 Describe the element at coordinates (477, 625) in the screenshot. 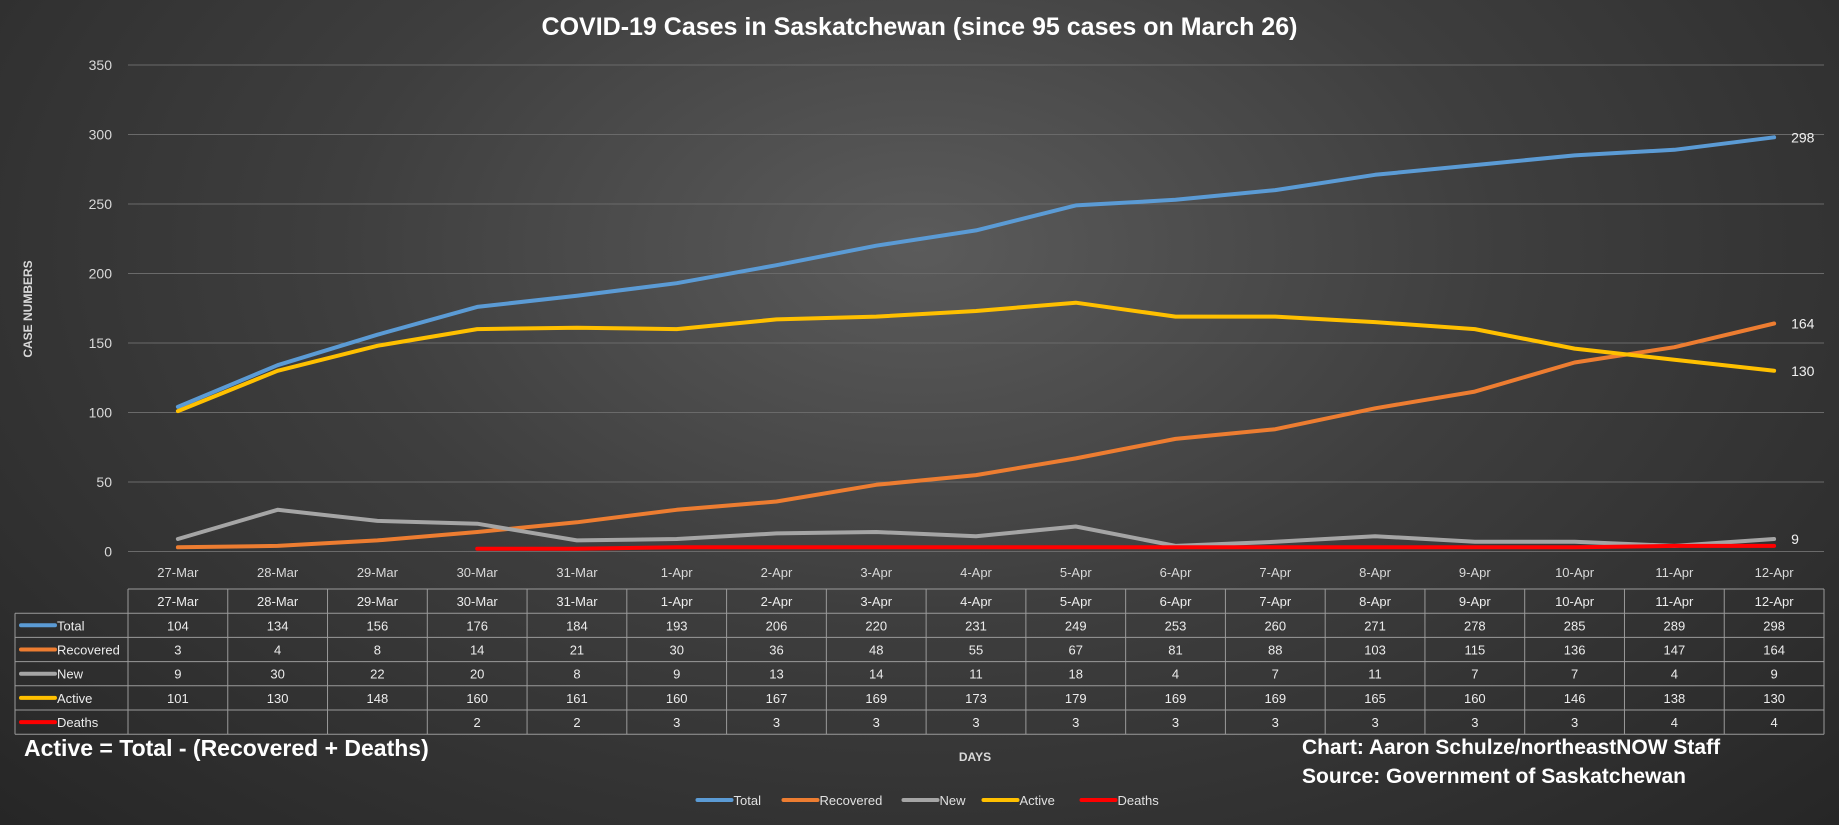

I see `table-cell: 176` at that location.